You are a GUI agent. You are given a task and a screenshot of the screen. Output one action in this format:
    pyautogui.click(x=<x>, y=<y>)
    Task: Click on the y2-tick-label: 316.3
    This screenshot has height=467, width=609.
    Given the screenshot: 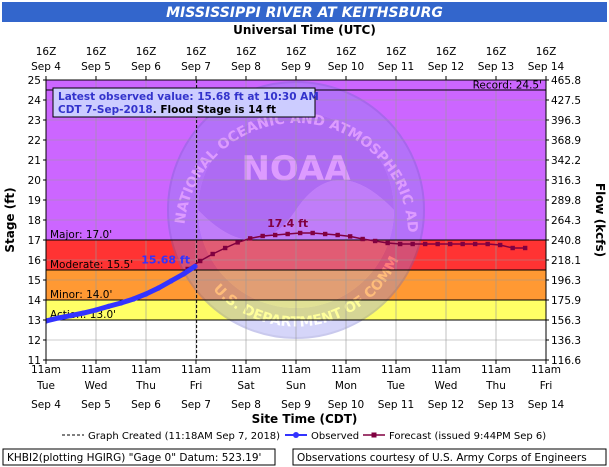 What is the action you would take?
    pyautogui.click(x=566, y=181)
    